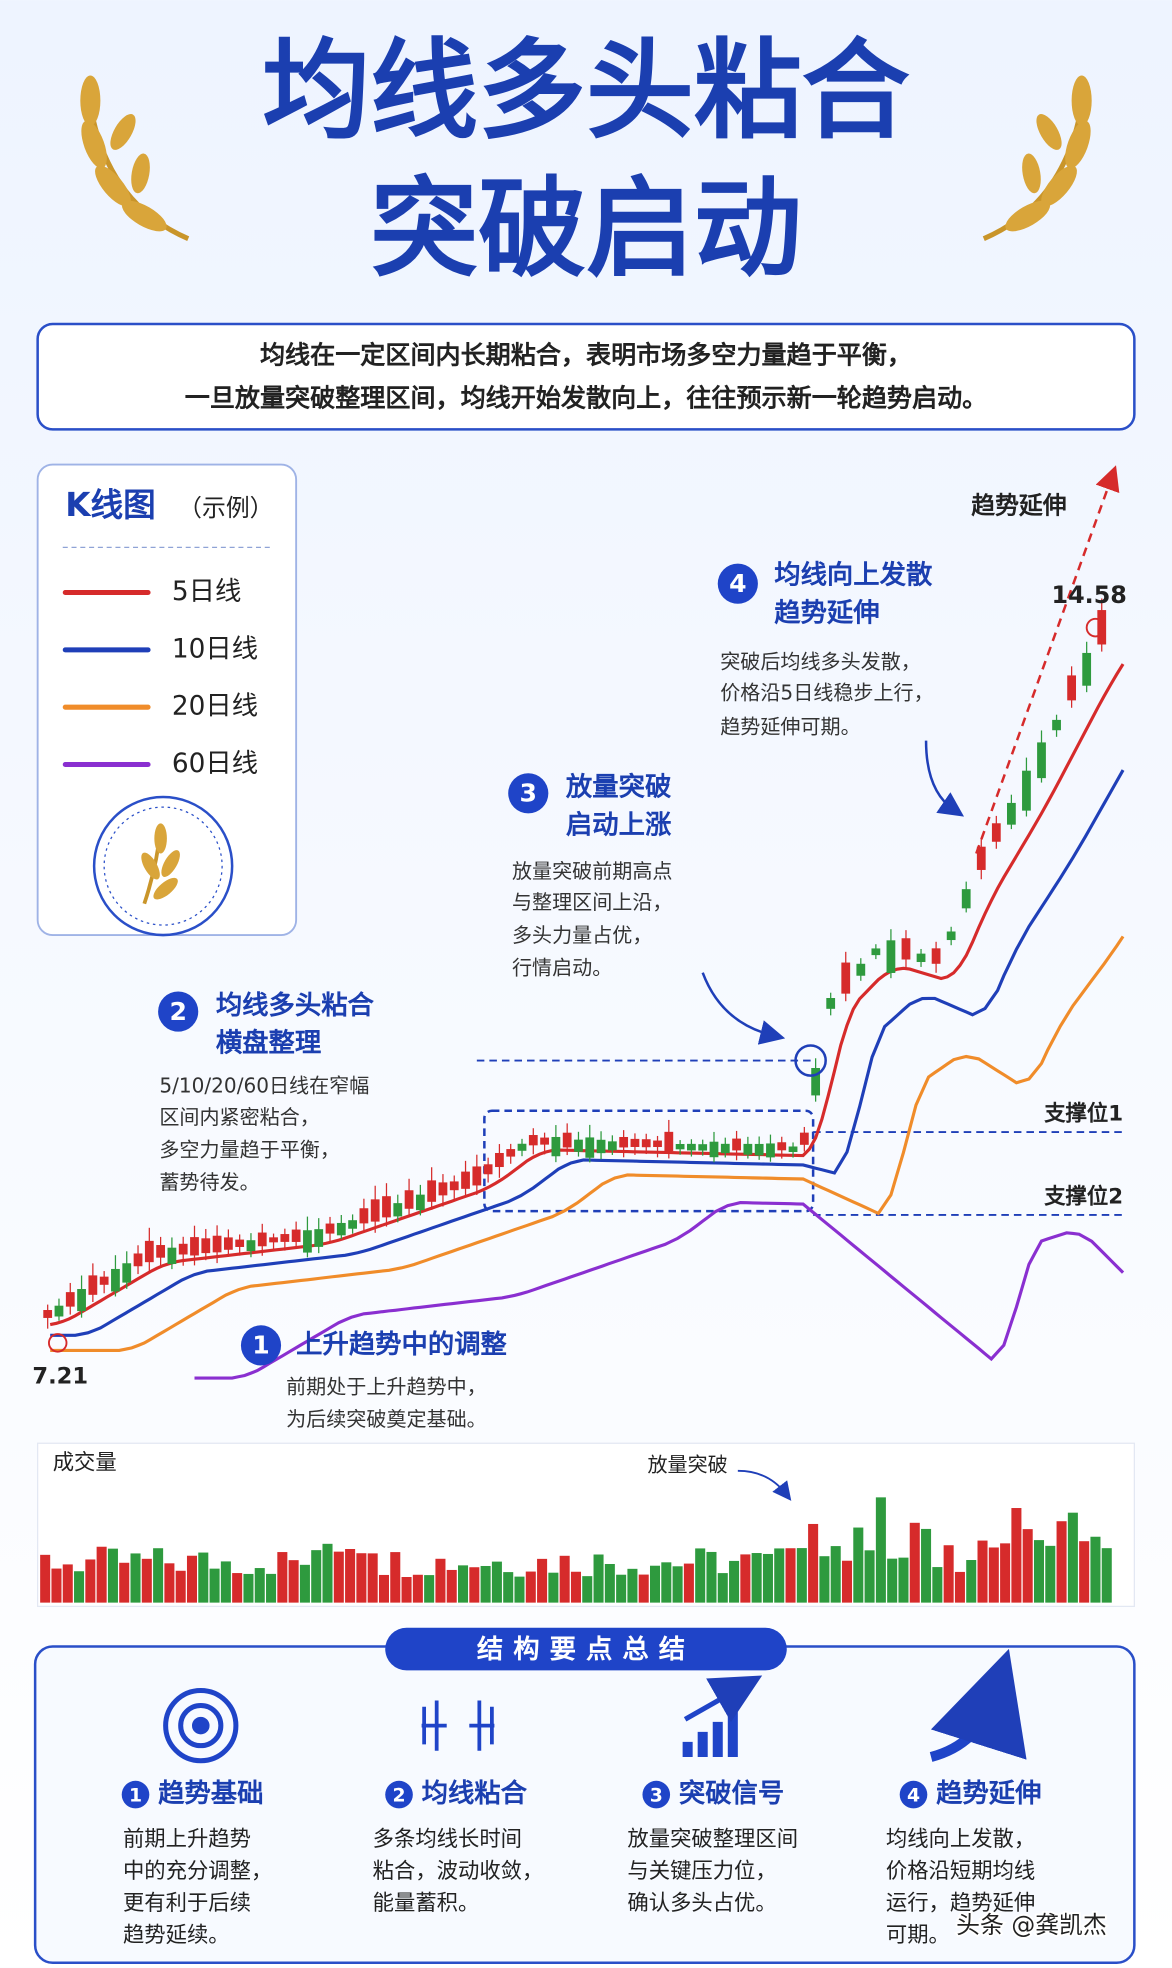 The image size is (1172, 1968). What do you see at coordinates (826, 693) in the screenshot?
I see `step-text: 价格沿5日线稳步上行，` at bounding box center [826, 693].